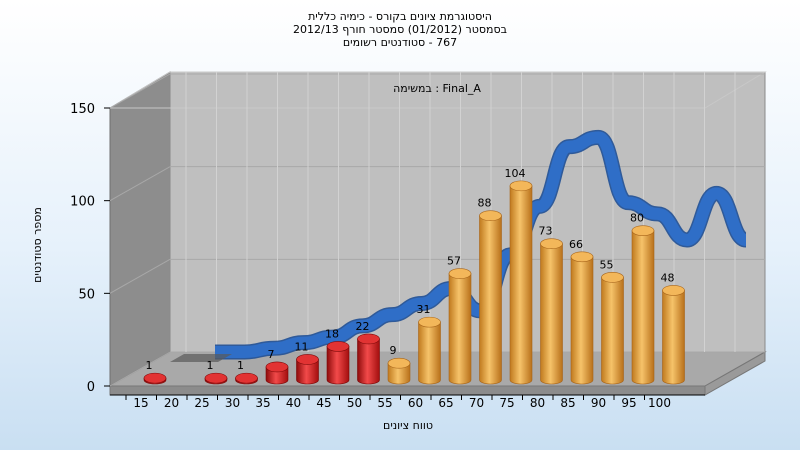  What do you see at coordinates (424, 309) in the screenshot?
I see `bar-value-label: 31` at bounding box center [424, 309].